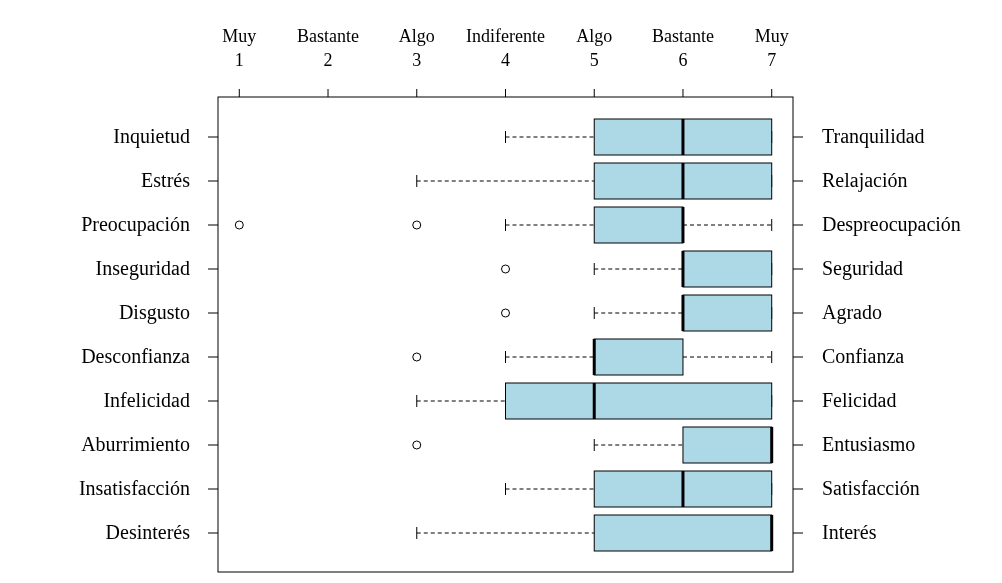 This screenshot has height=583, width=1002. What do you see at coordinates (505, 36) in the screenshot?
I see `text: Indiferente` at bounding box center [505, 36].